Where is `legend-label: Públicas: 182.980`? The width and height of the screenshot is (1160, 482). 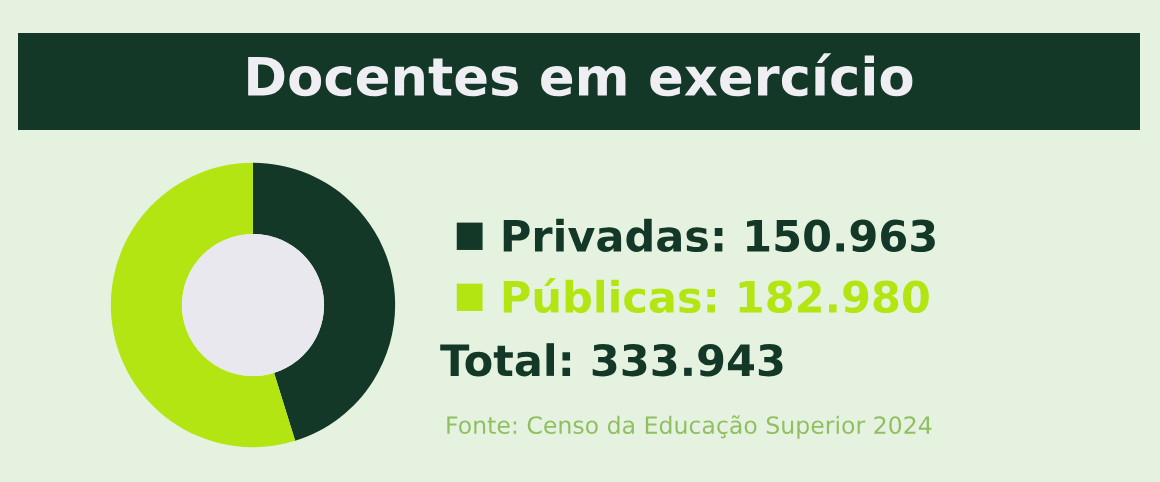 legend-label: Públicas: 182.980 is located at coordinates (716, 296).